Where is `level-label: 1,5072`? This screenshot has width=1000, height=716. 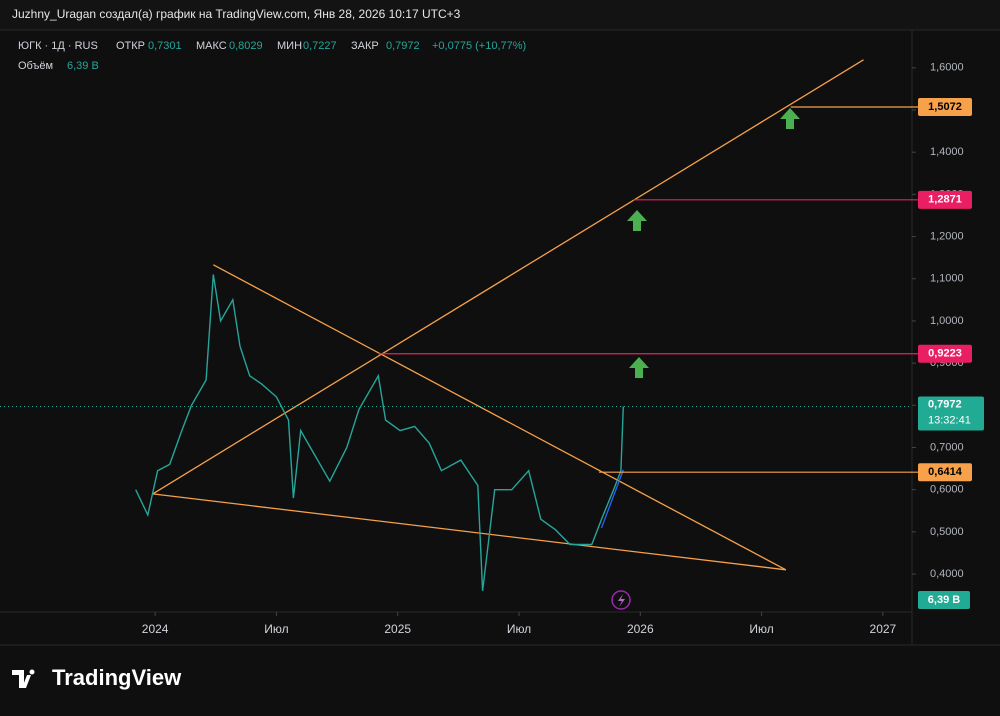
level-label: 1,5072 is located at coordinates (945, 107).